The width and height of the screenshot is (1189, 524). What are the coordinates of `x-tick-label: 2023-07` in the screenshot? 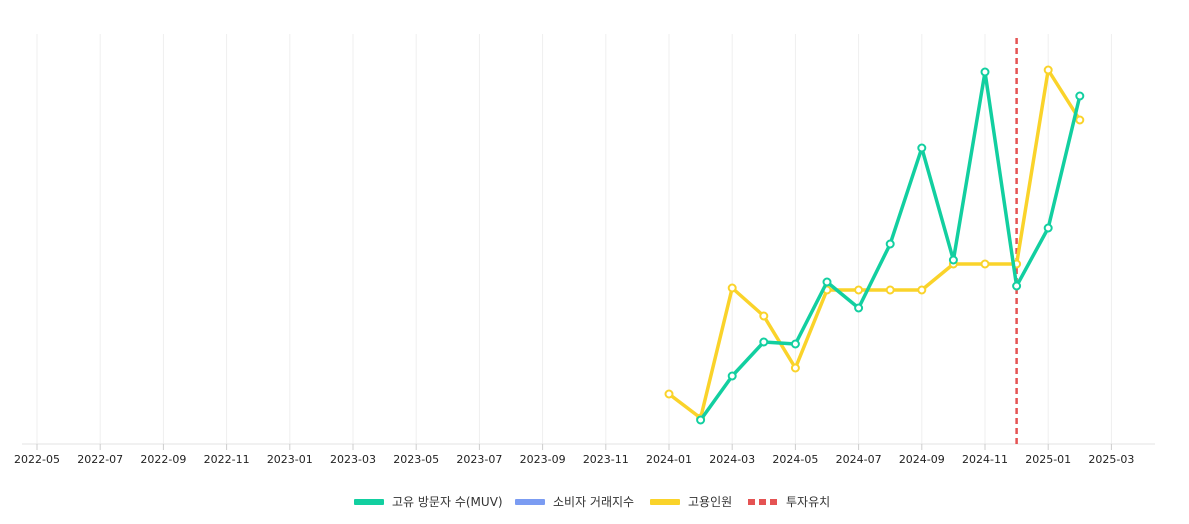 It's located at (479, 459).